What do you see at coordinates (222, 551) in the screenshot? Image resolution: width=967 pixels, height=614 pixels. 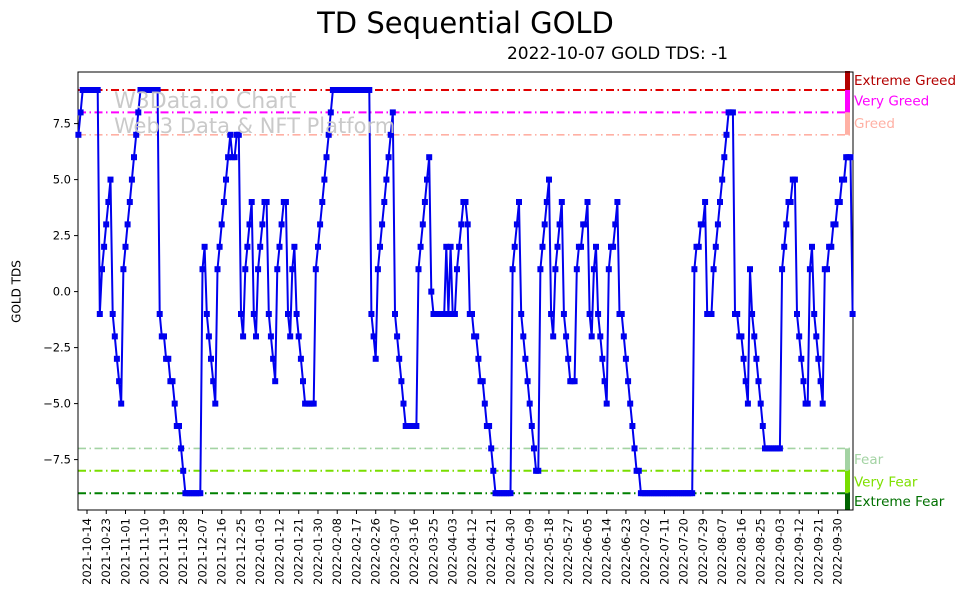 I see `x-tick-label: 2021-12-16` at bounding box center [222, 551].